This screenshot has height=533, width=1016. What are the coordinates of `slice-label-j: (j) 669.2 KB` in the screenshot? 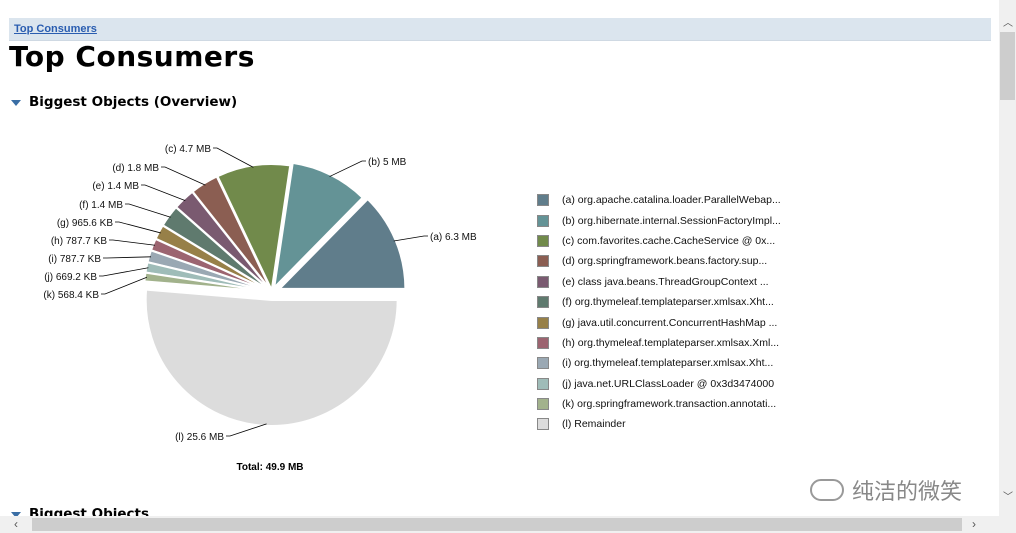 It's located at (70, 277).